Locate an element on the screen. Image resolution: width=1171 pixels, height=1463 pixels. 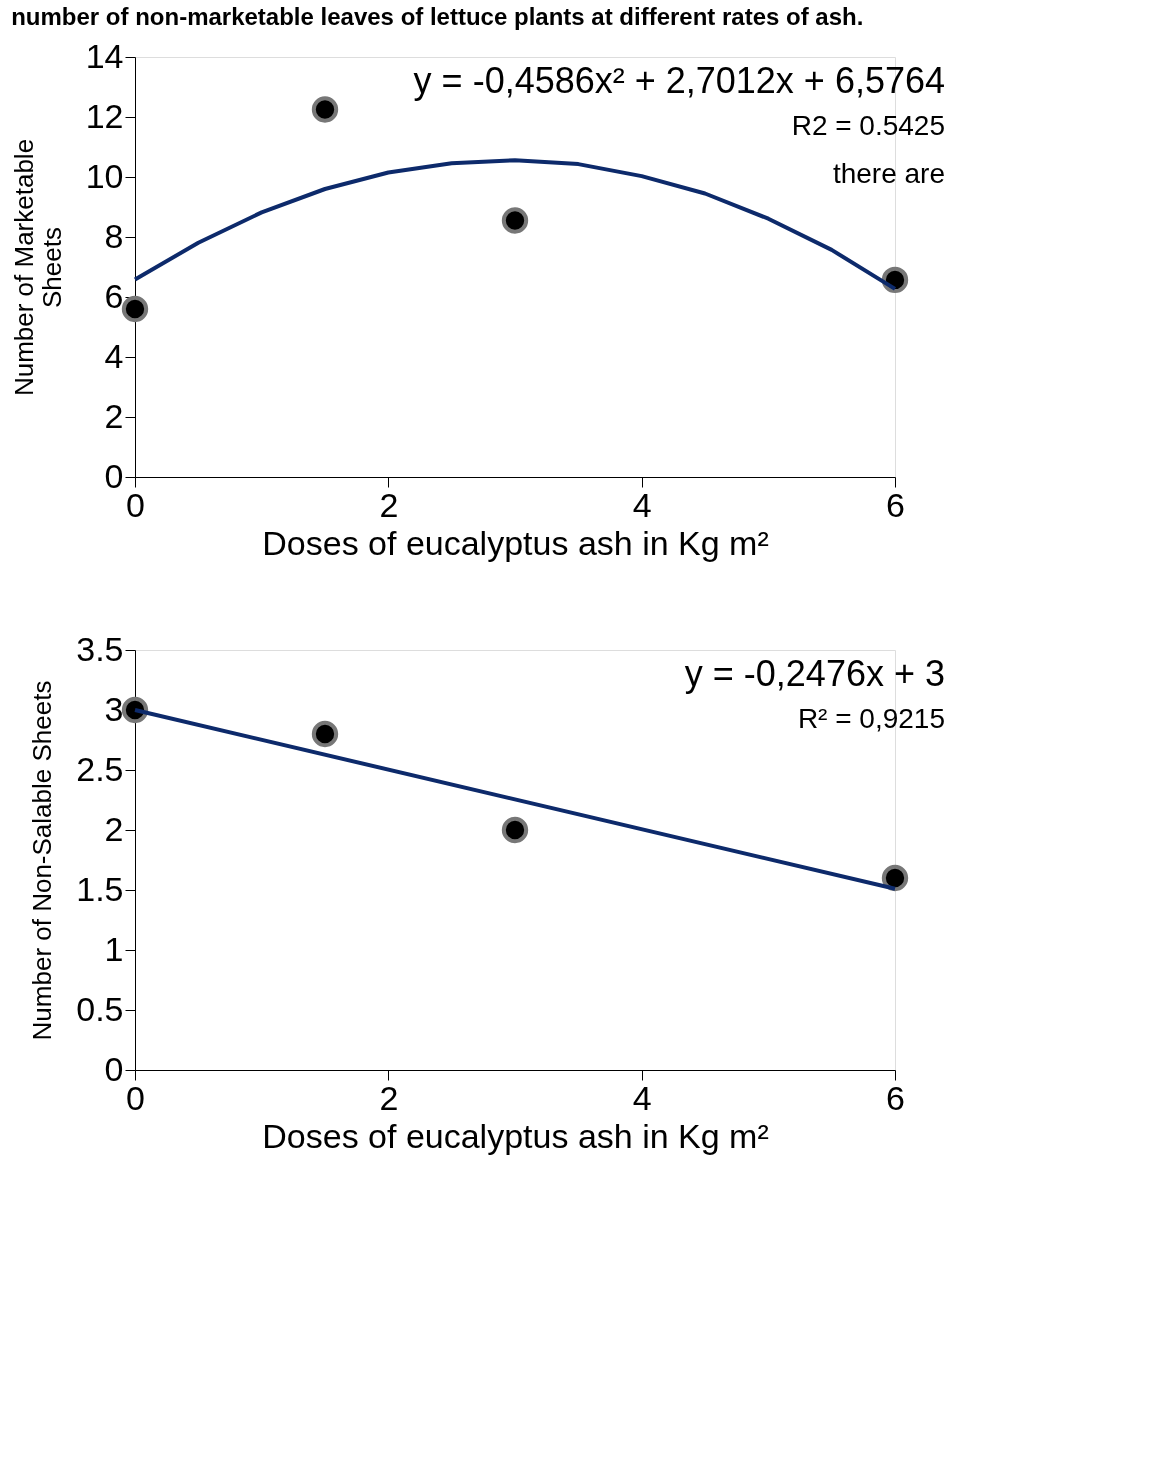
chart-title: number of non-marketable leaves of lettuce plants at different rates of ash. is located at coordinates (437, 16).